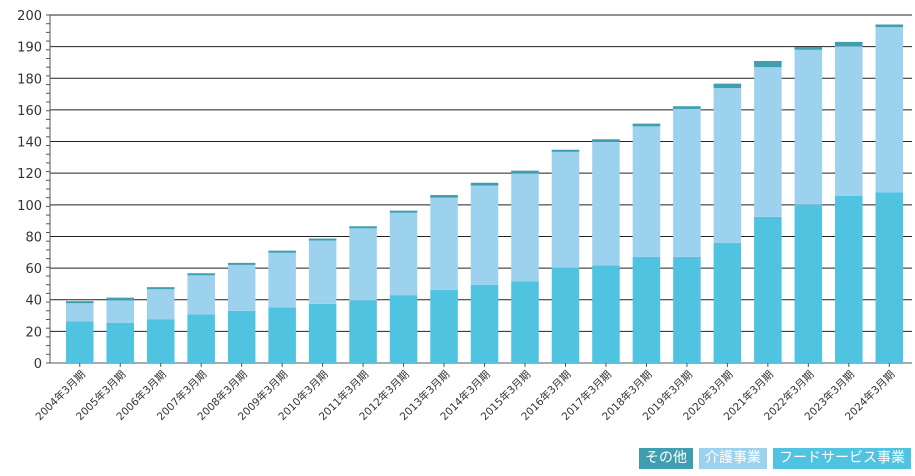  I want to click on y-tick-label: 140, so click(29, 143).